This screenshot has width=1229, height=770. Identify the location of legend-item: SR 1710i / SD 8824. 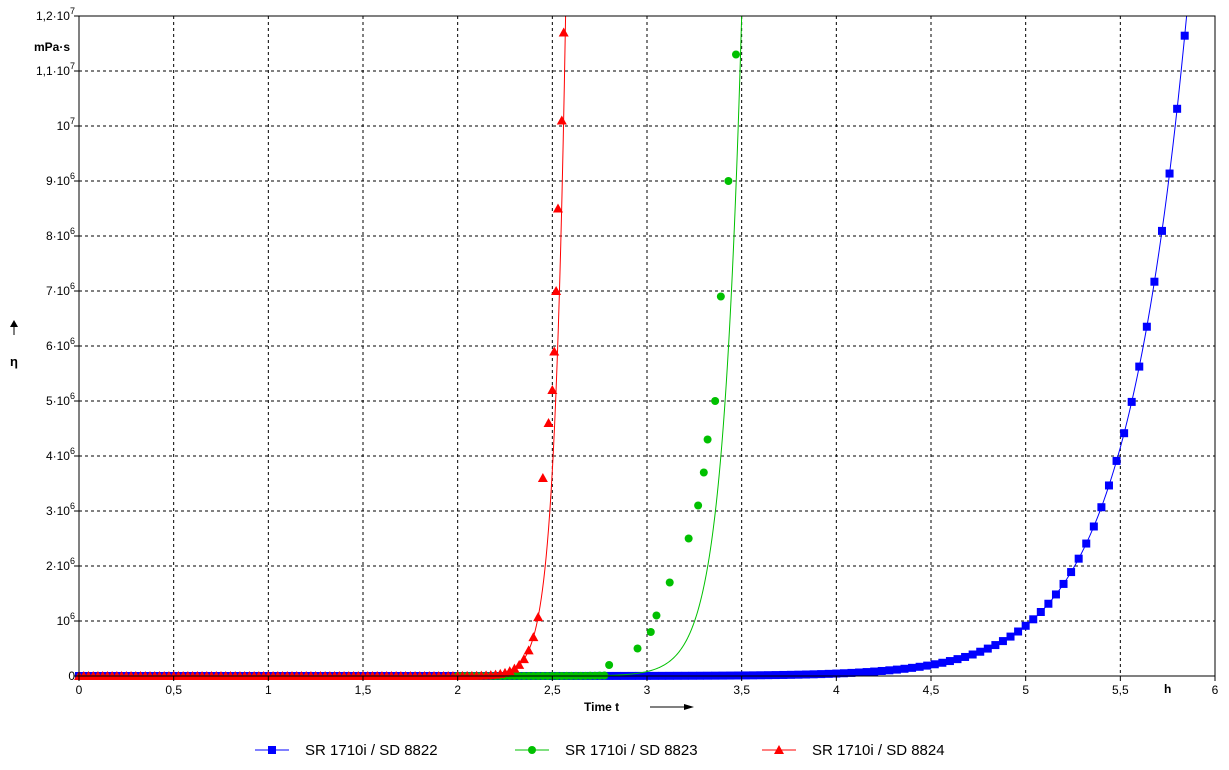
(853, 750).